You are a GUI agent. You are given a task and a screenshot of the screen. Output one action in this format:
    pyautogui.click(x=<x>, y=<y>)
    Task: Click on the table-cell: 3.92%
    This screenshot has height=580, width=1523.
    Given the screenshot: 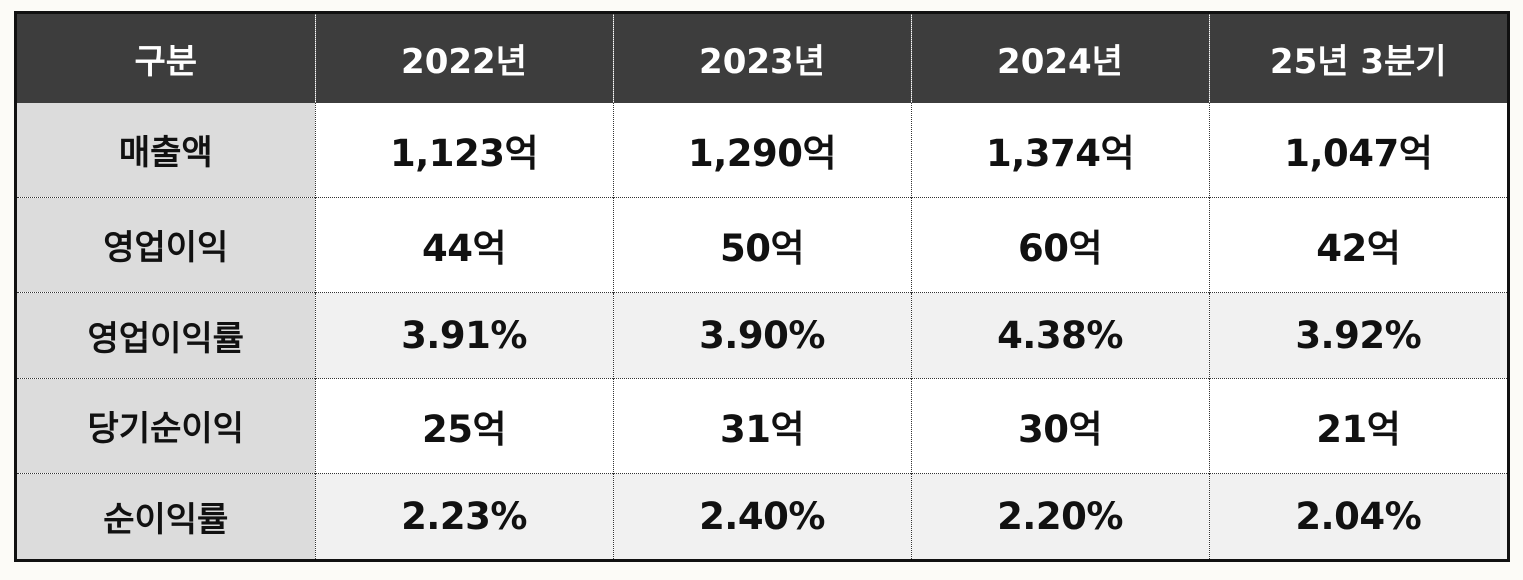 What is the action you would take?
    pyautogui.click(x=1357, y=335)
    